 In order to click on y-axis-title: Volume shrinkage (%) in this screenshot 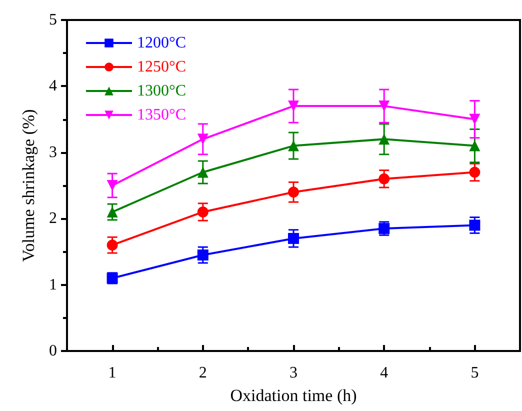, I will do `click(28, 185)`.